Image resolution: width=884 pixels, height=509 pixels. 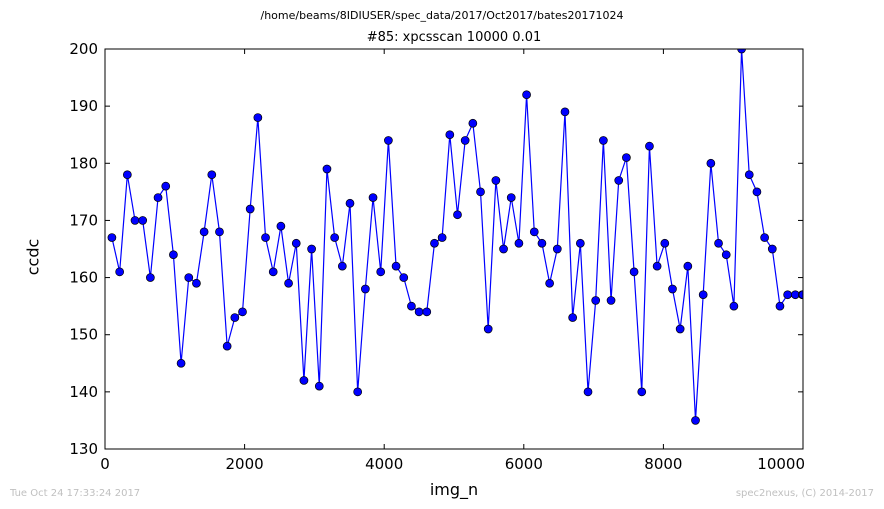 What do you see at coordinates (454, 37) in the screenshot?
I see `chart-title: #85: xpcsscan 10000 0.01` at bounding box center [454, 37].